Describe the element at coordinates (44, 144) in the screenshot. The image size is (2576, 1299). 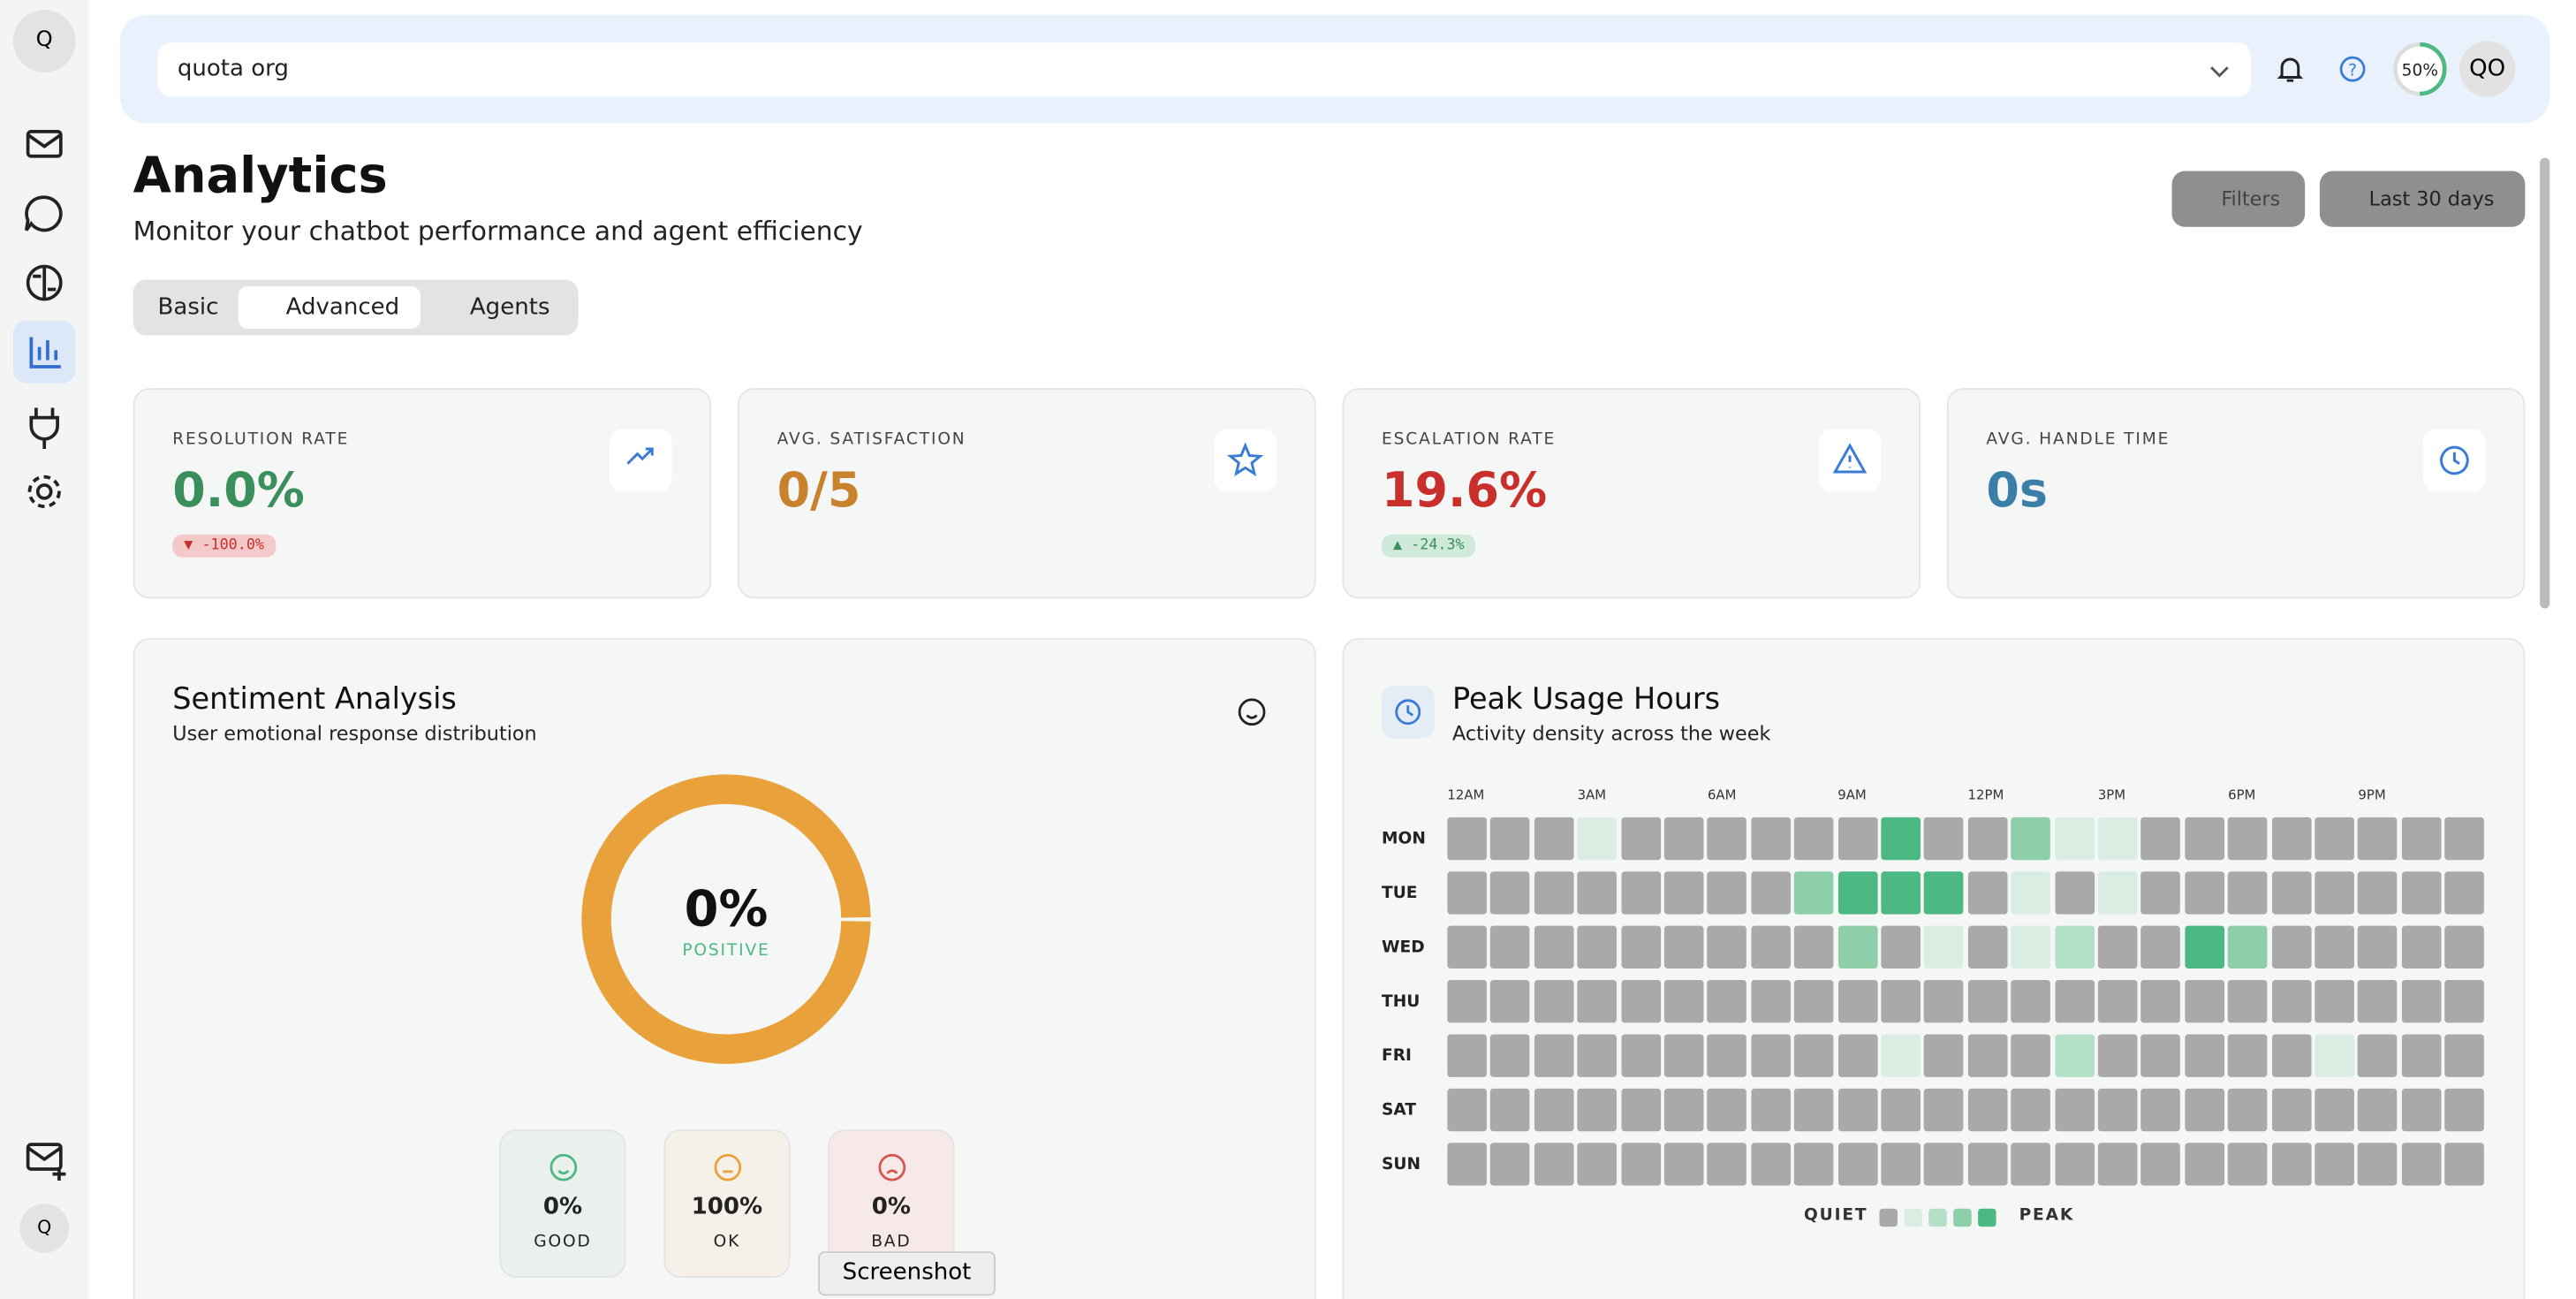
I see `mail-icon` at that location.